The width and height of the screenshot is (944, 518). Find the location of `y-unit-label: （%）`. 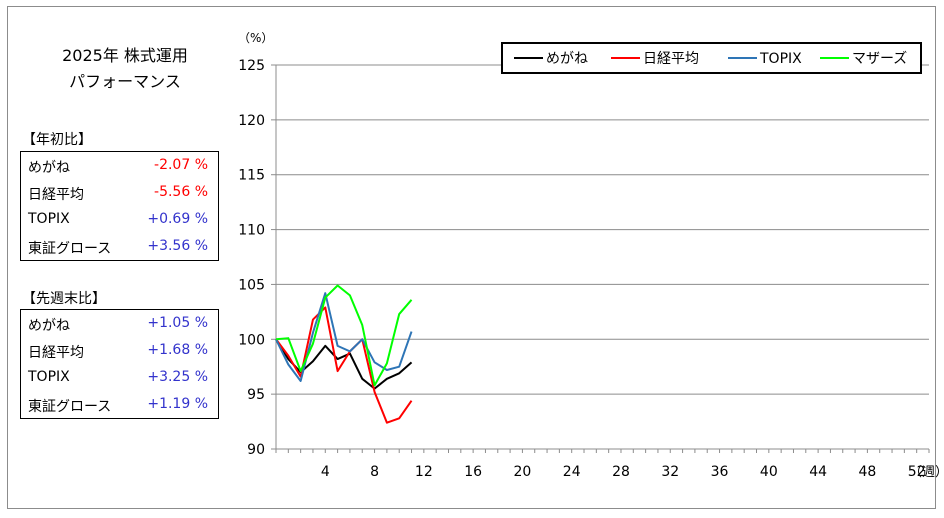

y-unit-label: （%） is located at coordinates (255, 38).